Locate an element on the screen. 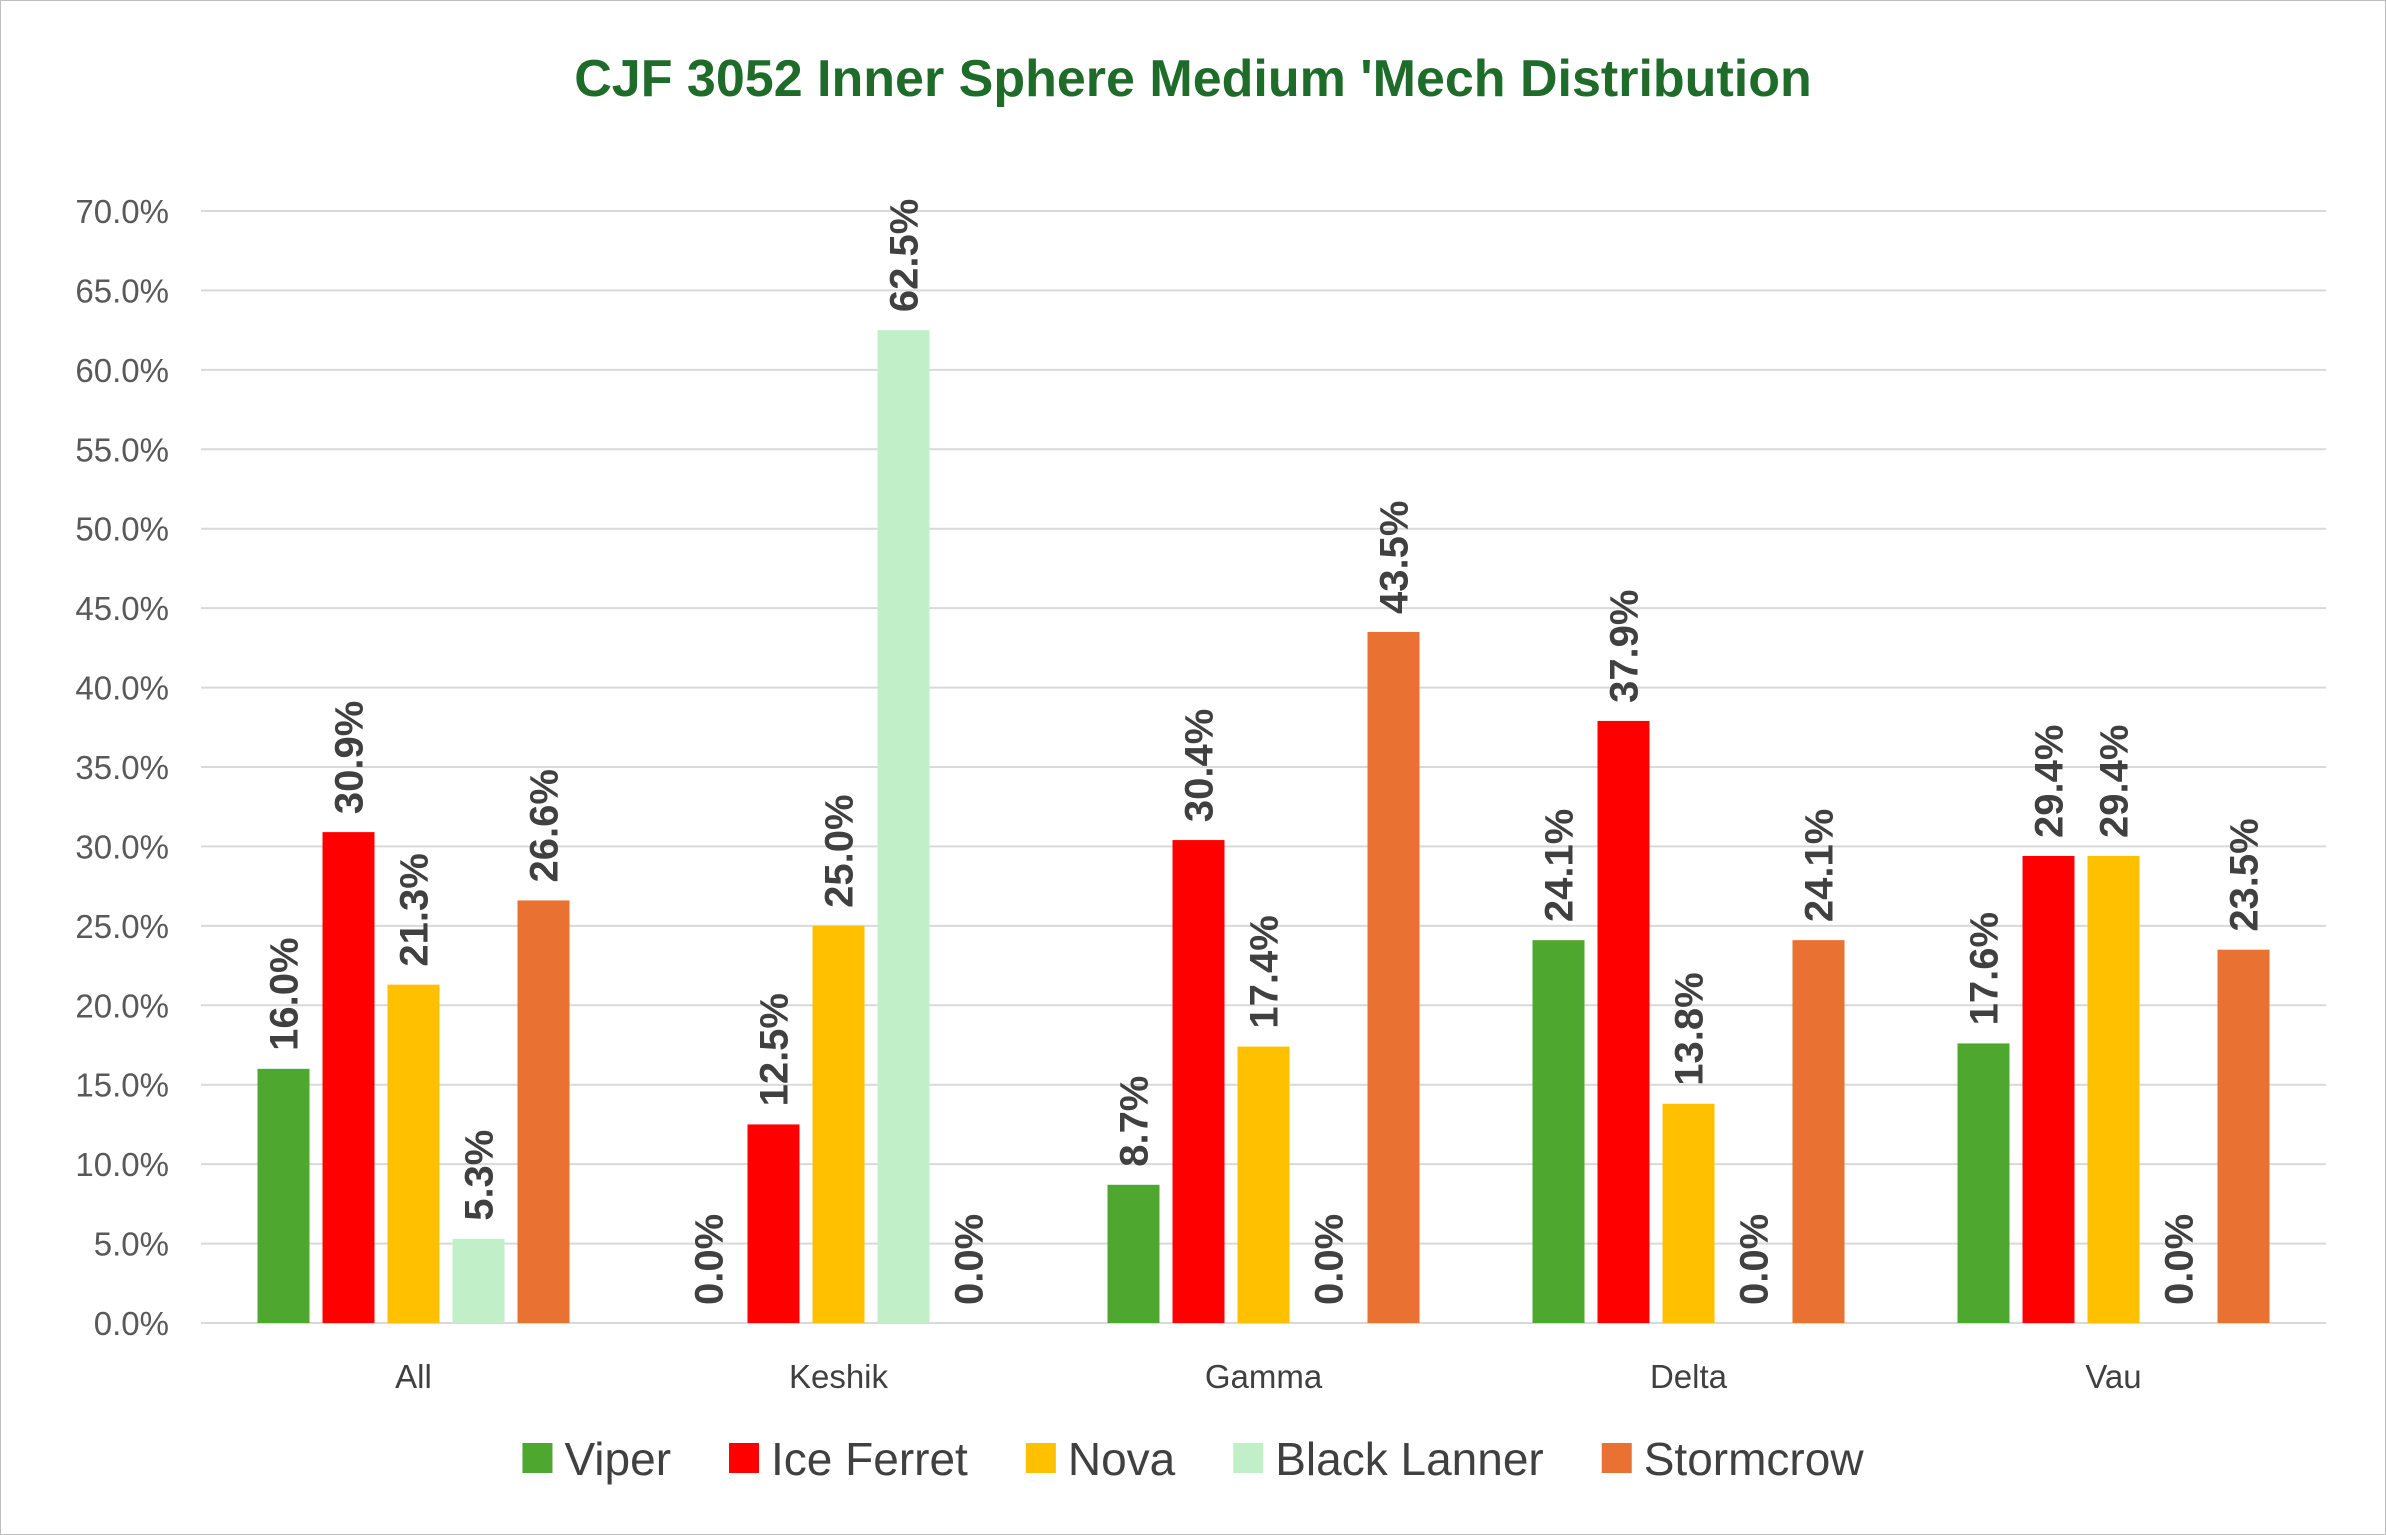 The image size is (2386, 1535). y-tick-label: 20.0% is located at coordinates (122, 1005).